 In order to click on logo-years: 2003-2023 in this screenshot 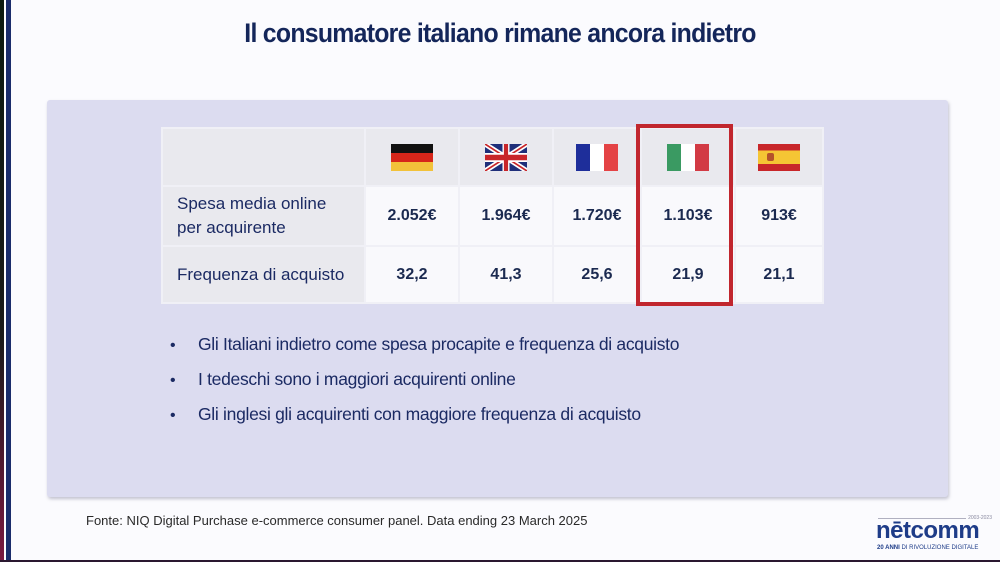, I will do `click(980, 518)`.